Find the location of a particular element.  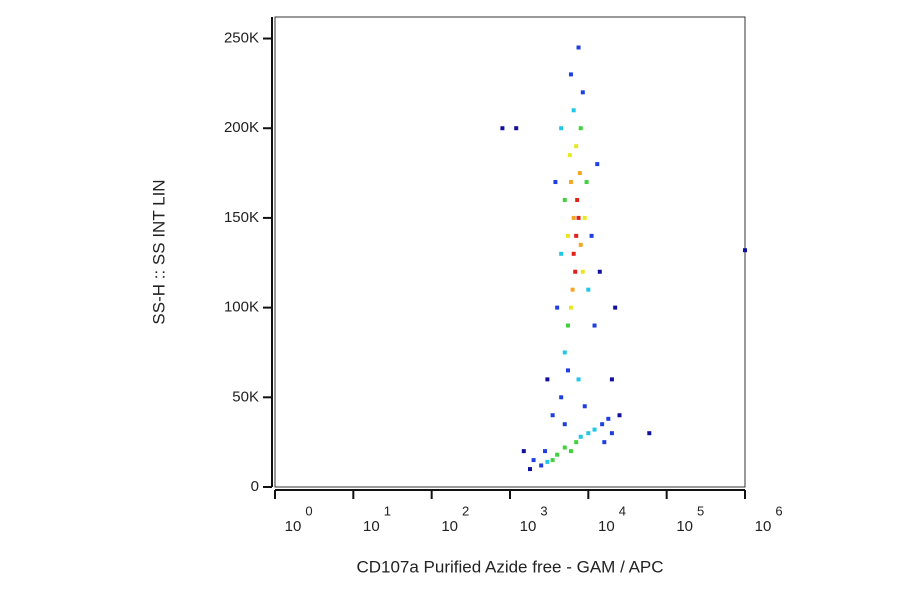

x-tick-power: 1 is located at coordinates (387, 510).